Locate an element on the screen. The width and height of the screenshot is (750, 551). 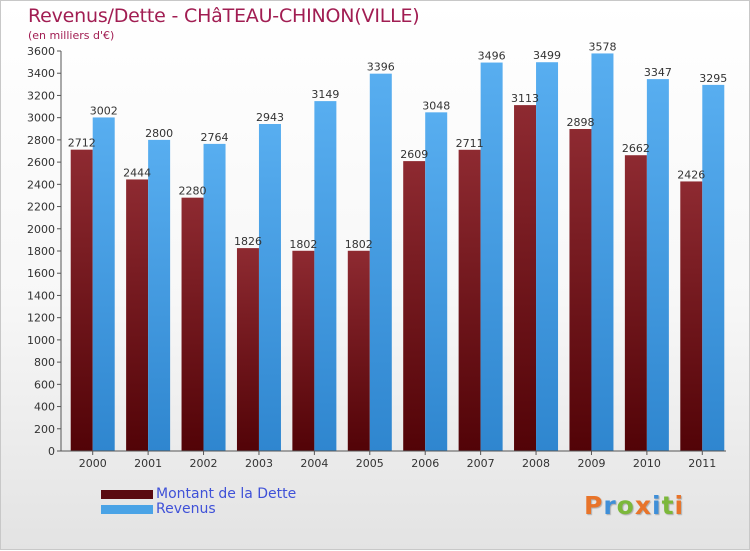
data-label-dette: 2609 is located at coordinates (414, 154).